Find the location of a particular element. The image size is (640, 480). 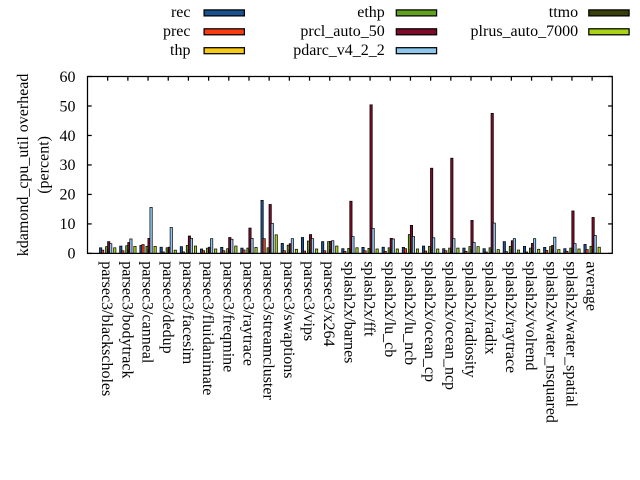

svg-text: 0 is located at coordinates (72, 254).